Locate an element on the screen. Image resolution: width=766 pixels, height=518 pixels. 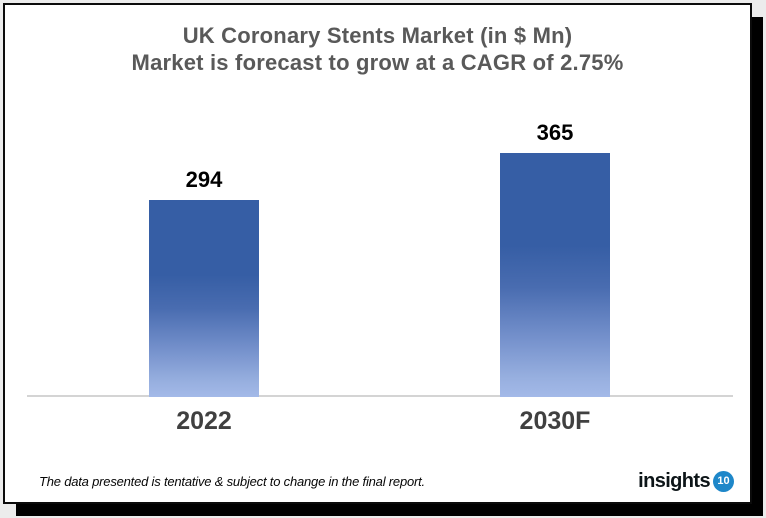
bar-value-label: 365 is located at coordinates (555, 132).